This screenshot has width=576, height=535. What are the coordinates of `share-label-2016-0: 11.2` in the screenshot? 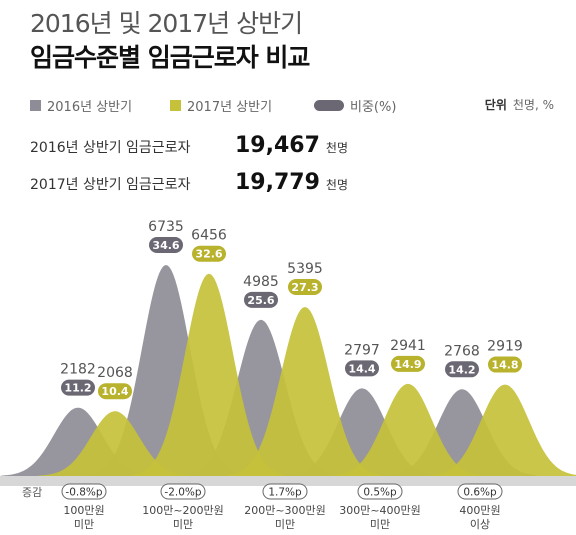 It's located at (77, 388).